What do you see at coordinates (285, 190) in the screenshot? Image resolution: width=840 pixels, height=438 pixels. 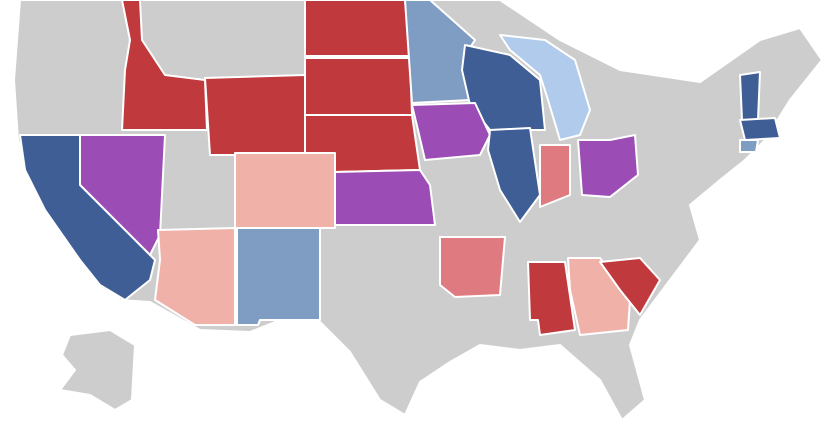 I see `colorado` at bounding box center [285, 190].